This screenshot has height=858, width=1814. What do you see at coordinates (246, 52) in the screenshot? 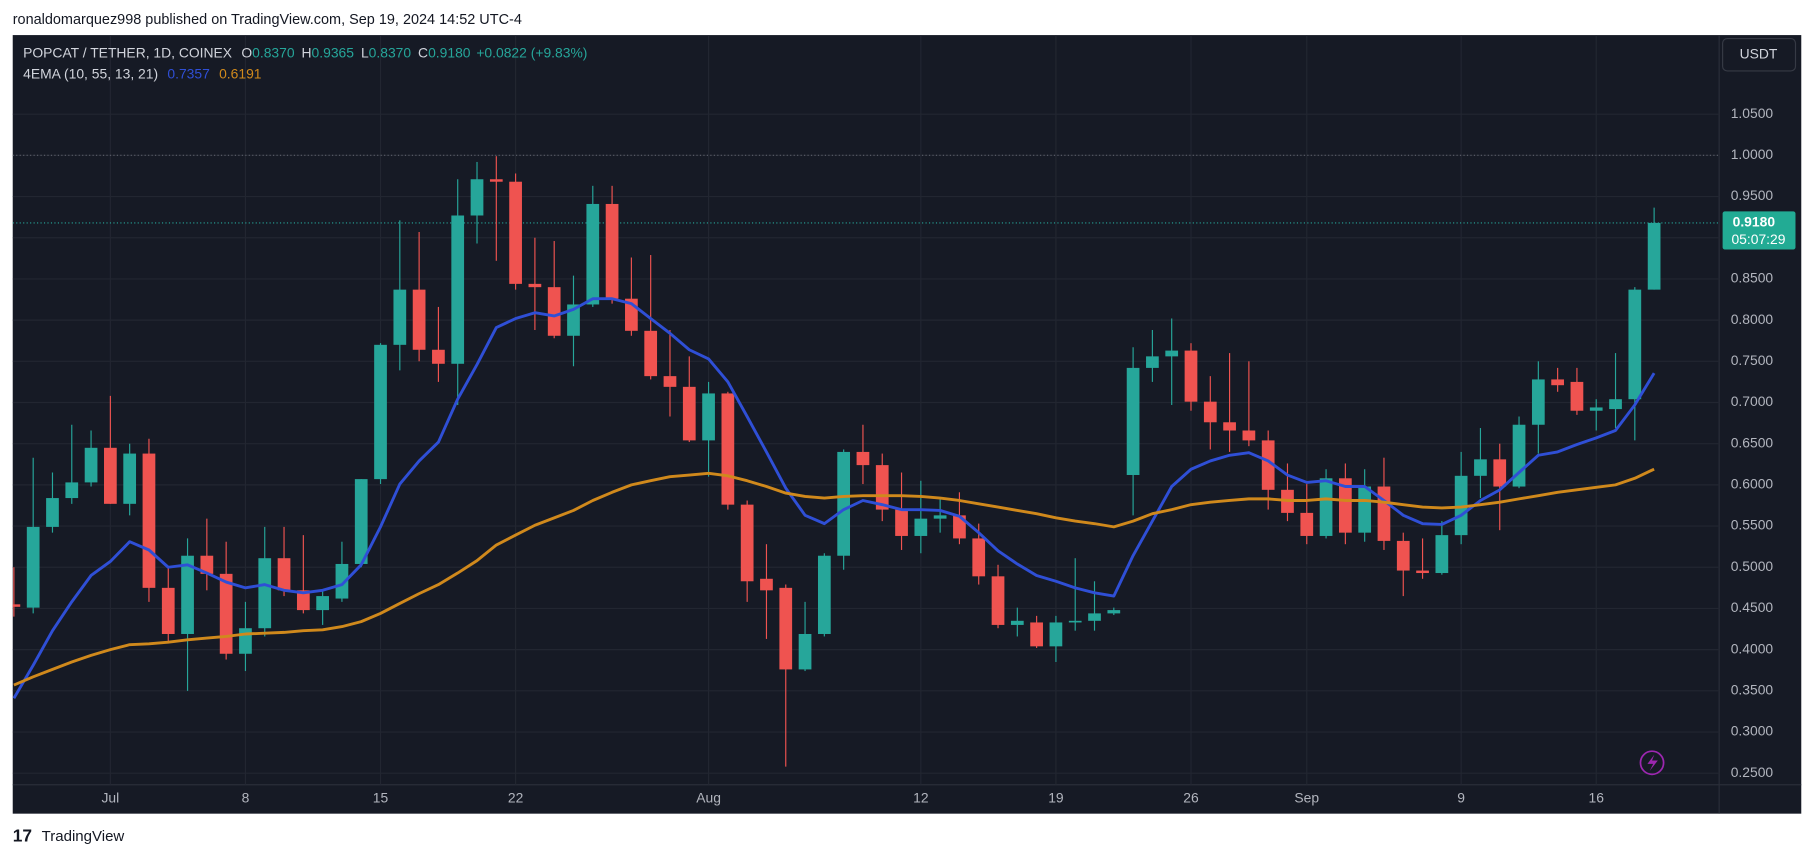
I see `ohlc-key: O` at bounding box center [246, 52].